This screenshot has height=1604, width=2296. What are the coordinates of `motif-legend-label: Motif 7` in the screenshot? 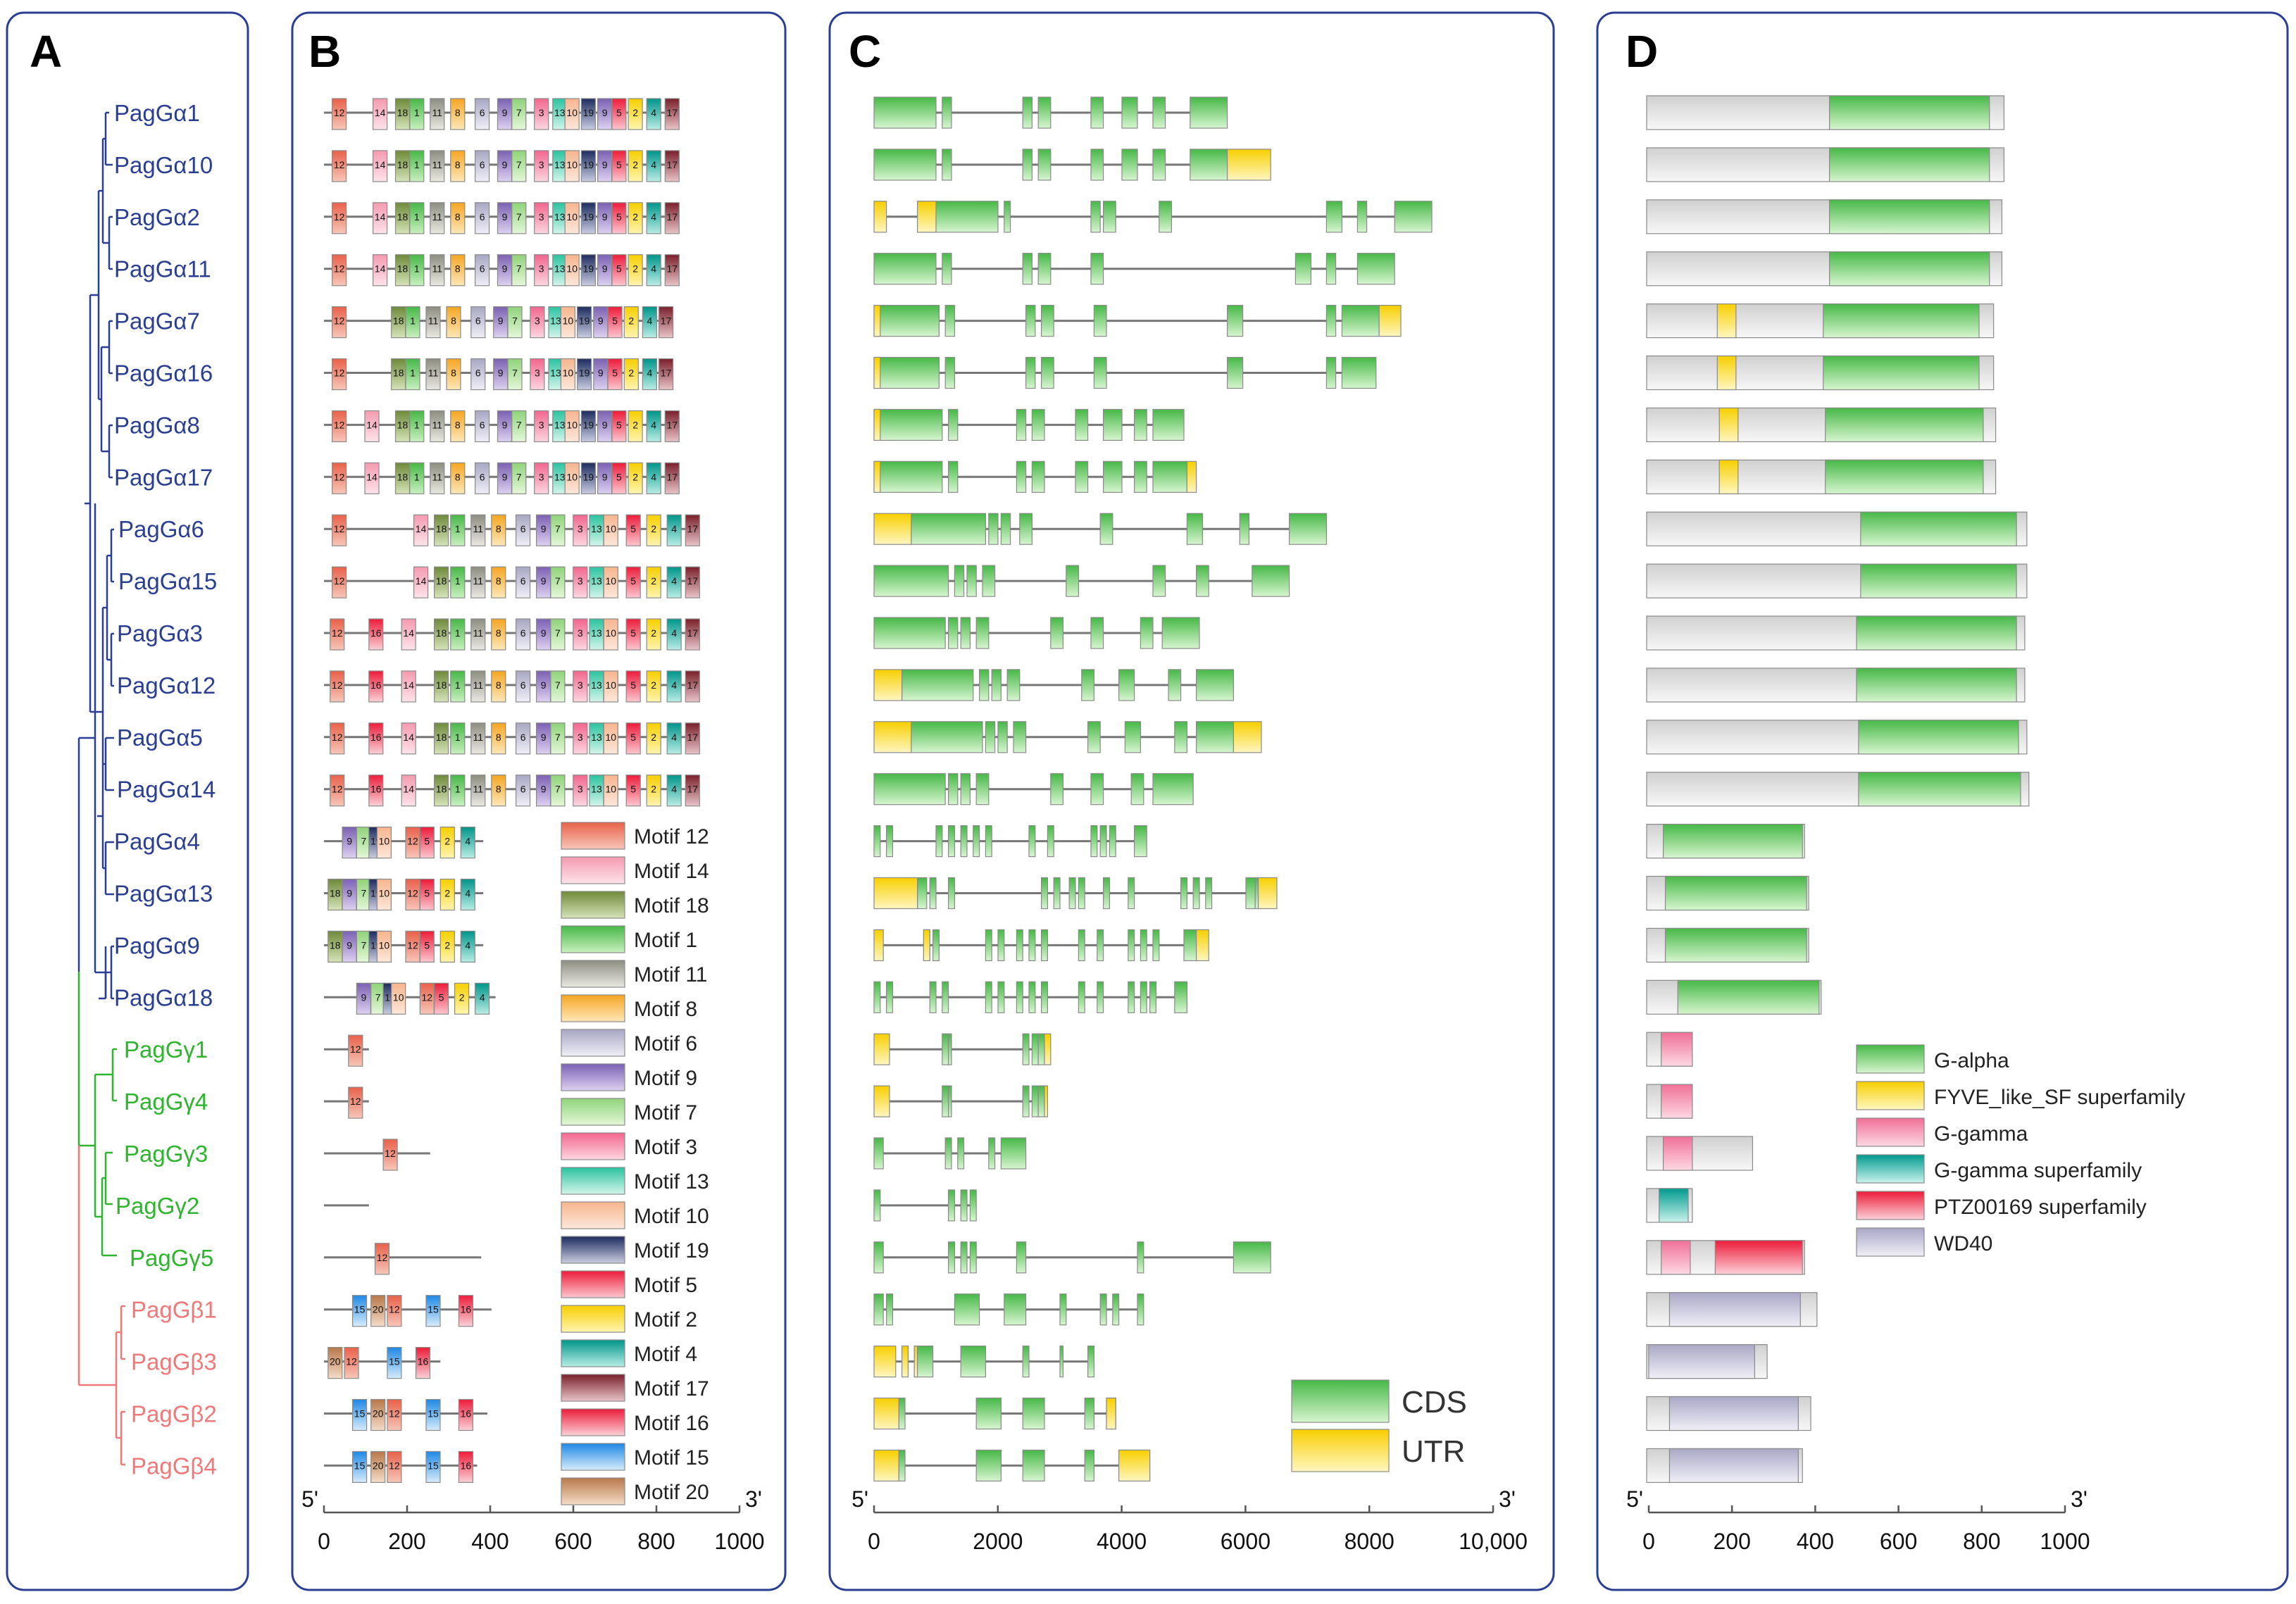 It's located at (665, 1112).